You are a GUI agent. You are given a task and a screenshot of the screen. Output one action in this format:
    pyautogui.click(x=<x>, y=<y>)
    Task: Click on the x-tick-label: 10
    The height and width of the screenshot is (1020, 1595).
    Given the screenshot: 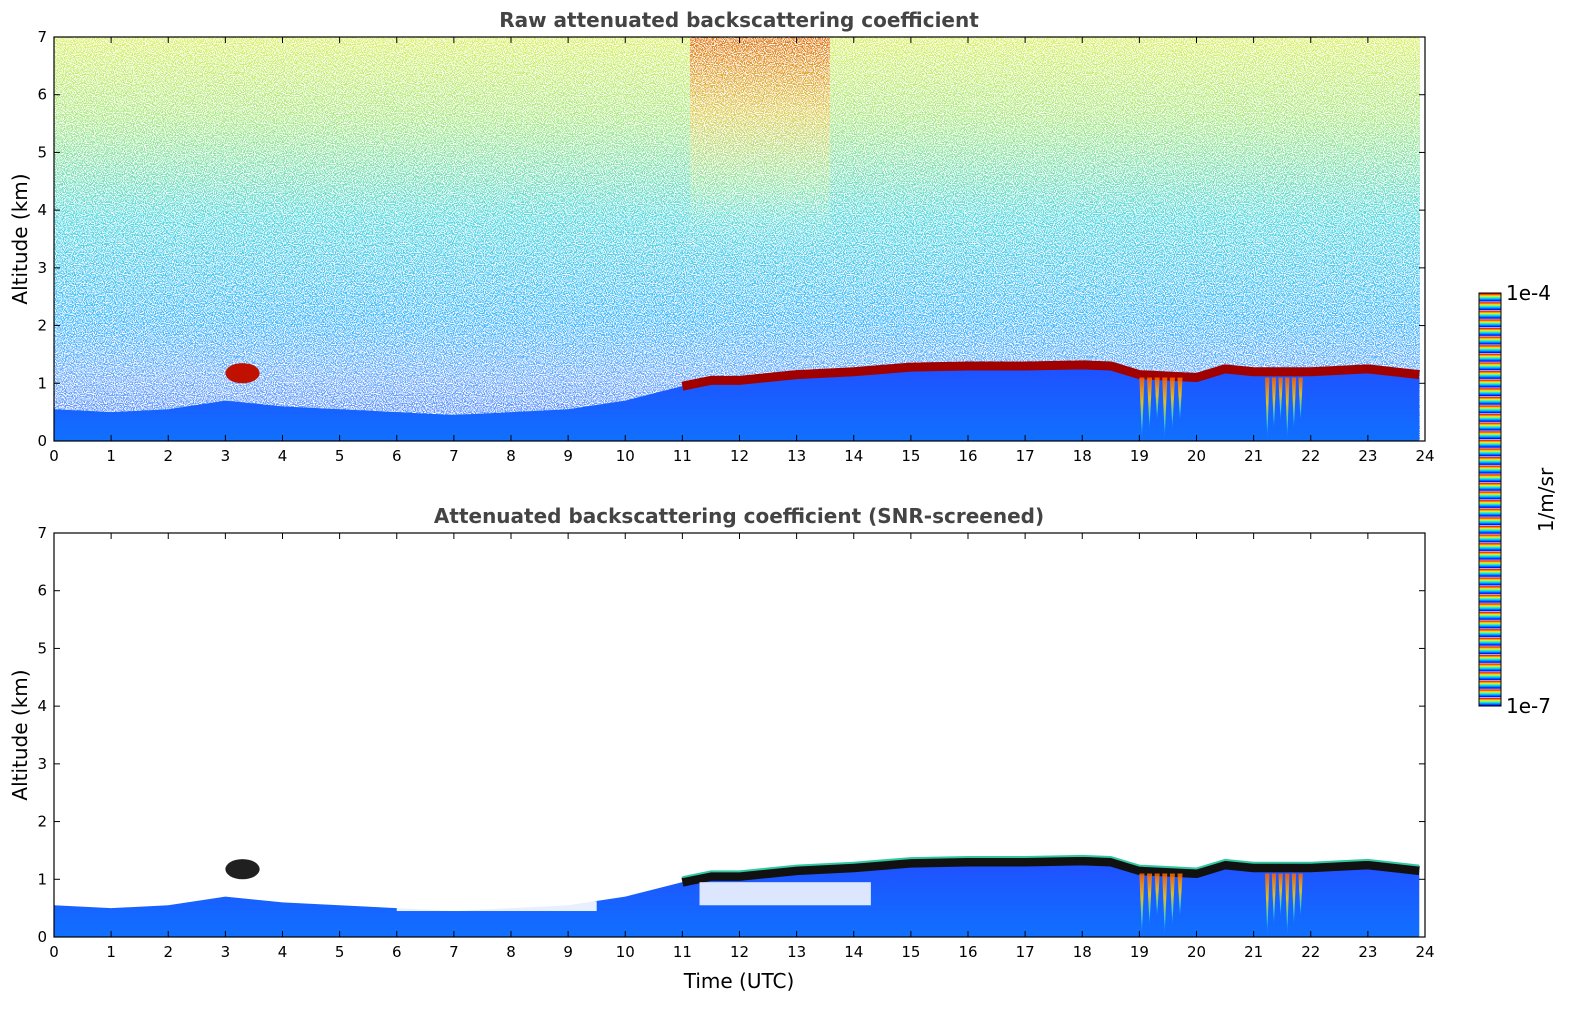 What is the action you would take?
    pyautogui.click(x=625, y=456)
    